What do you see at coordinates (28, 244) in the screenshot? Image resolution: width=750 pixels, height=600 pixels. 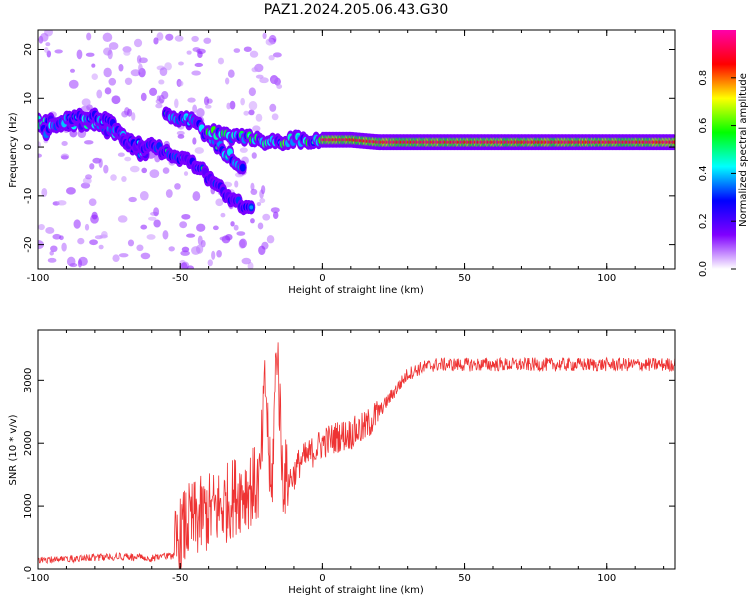 I see `spectrogram-y-tick-label: -20` at bounding box center [28, 244].